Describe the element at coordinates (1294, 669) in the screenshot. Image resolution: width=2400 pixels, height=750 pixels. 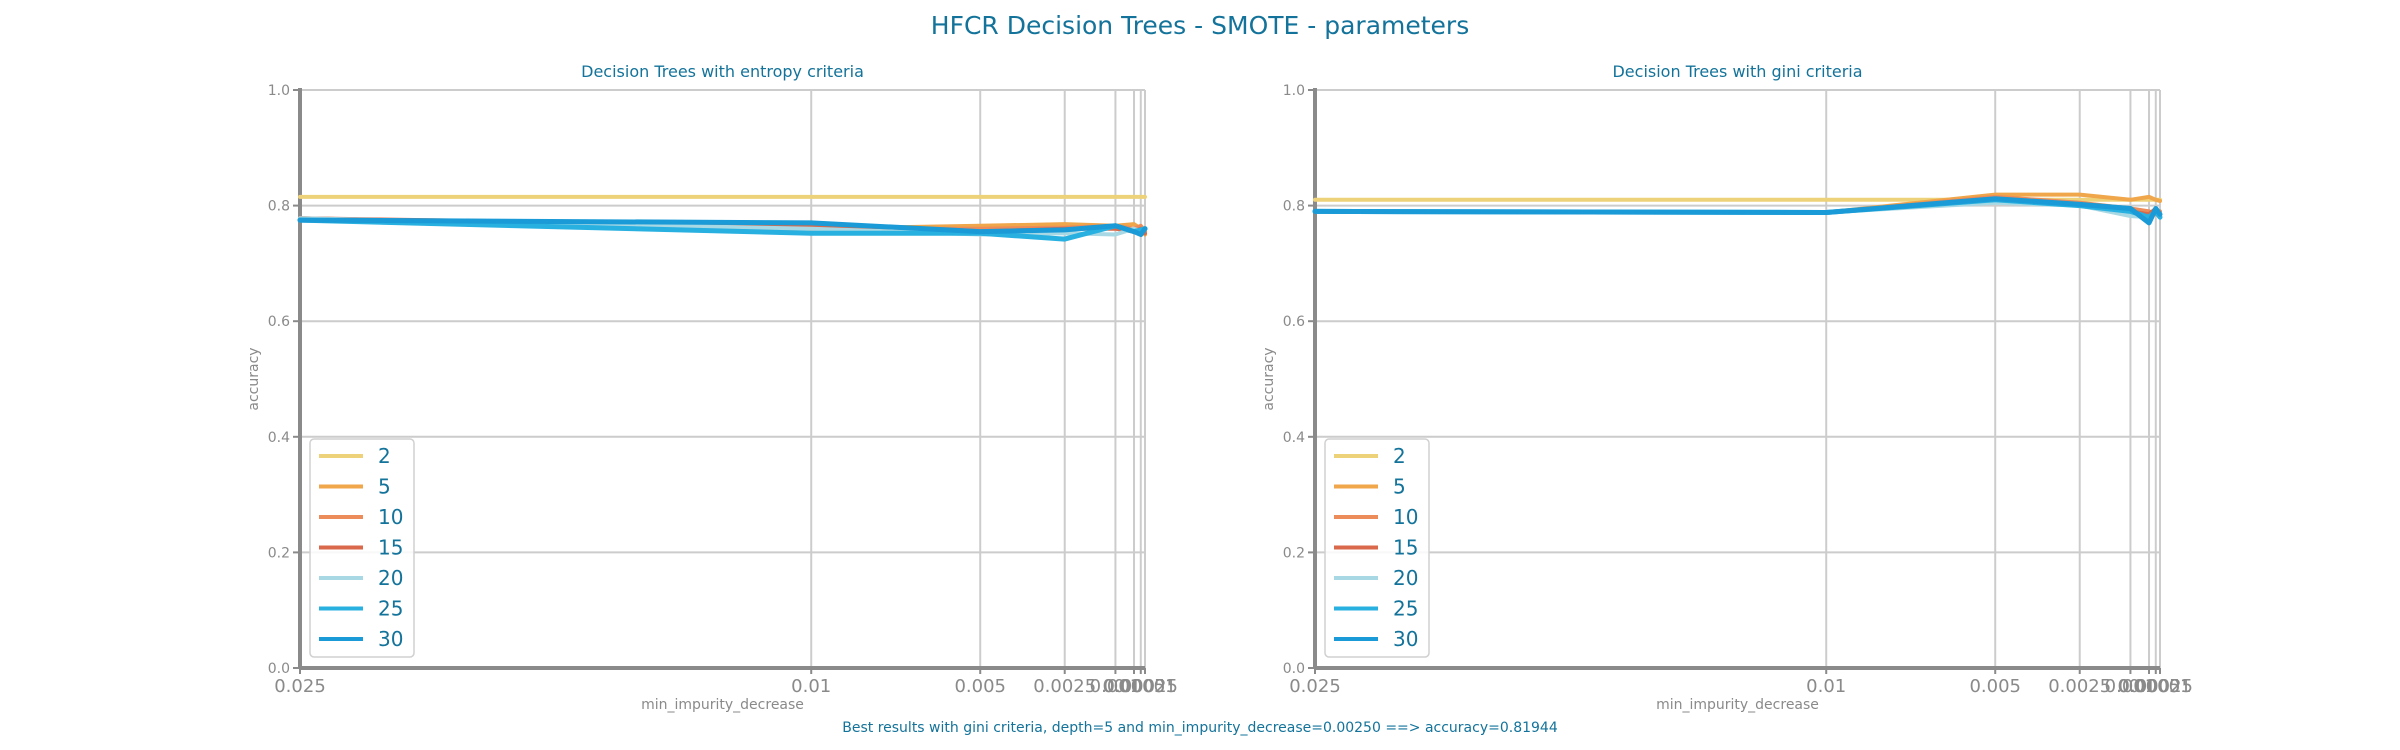
I see `chart-1-ytick-label: 0.0` at that location.